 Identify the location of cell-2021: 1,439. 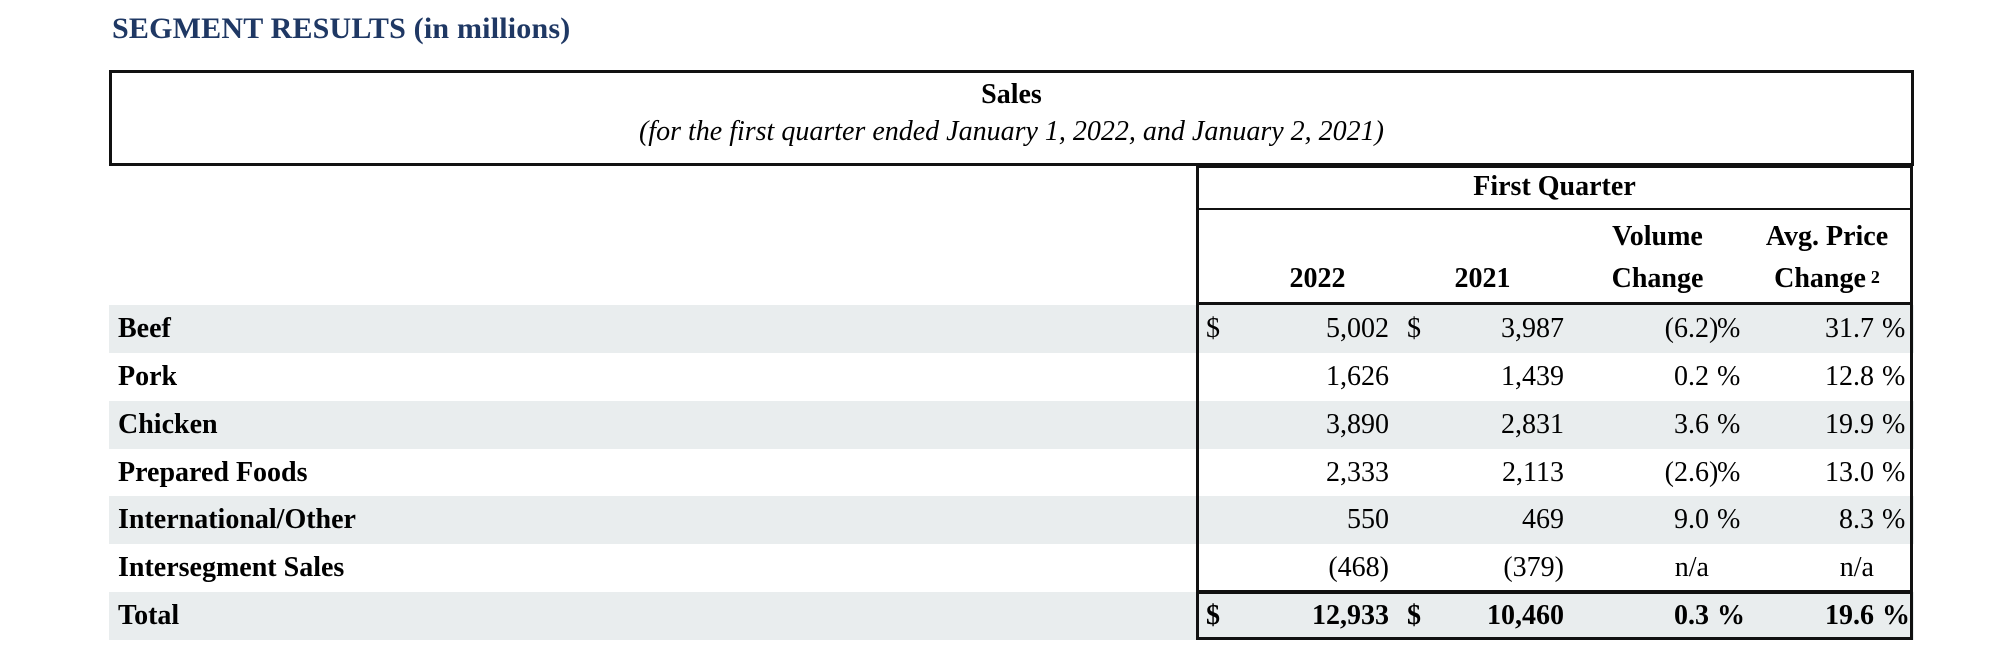
(1482, 377).